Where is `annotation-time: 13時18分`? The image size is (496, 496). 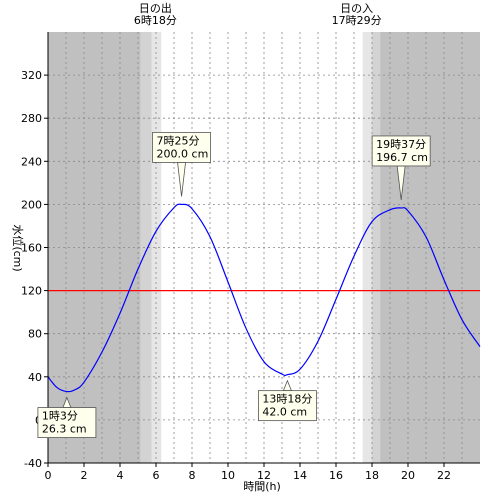 annotation-time: 13時18分 is located at coordinates (287, 399).